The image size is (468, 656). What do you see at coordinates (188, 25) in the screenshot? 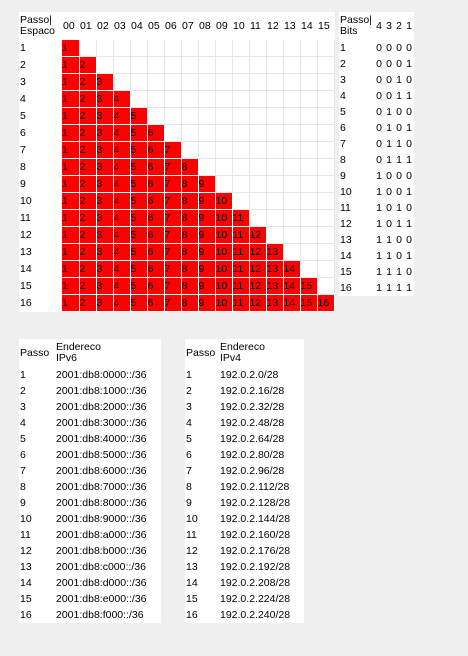
I see `grid-col-header: 07` at bounding box center [188, 25].